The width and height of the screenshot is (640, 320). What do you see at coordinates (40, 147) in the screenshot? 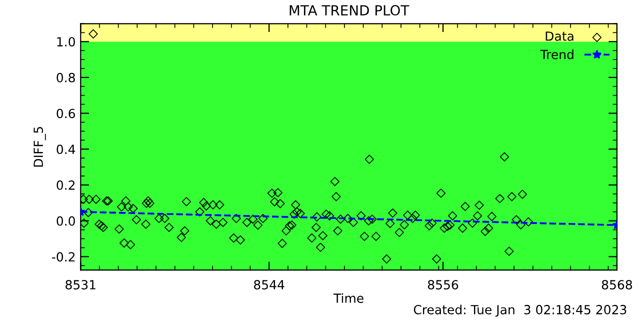
I see `y-axis-title: DIFF_5` at bounding box center [40, 147].